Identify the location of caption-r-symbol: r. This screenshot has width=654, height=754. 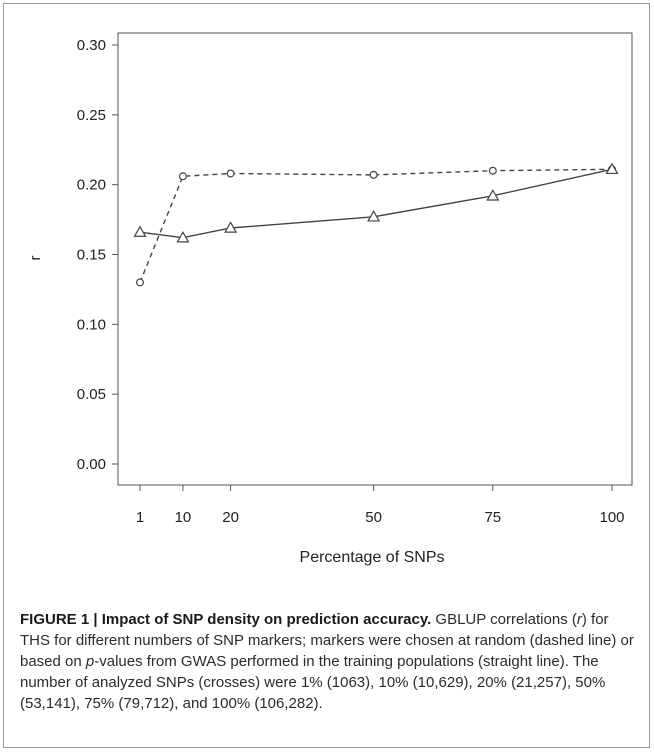
(579, 619).